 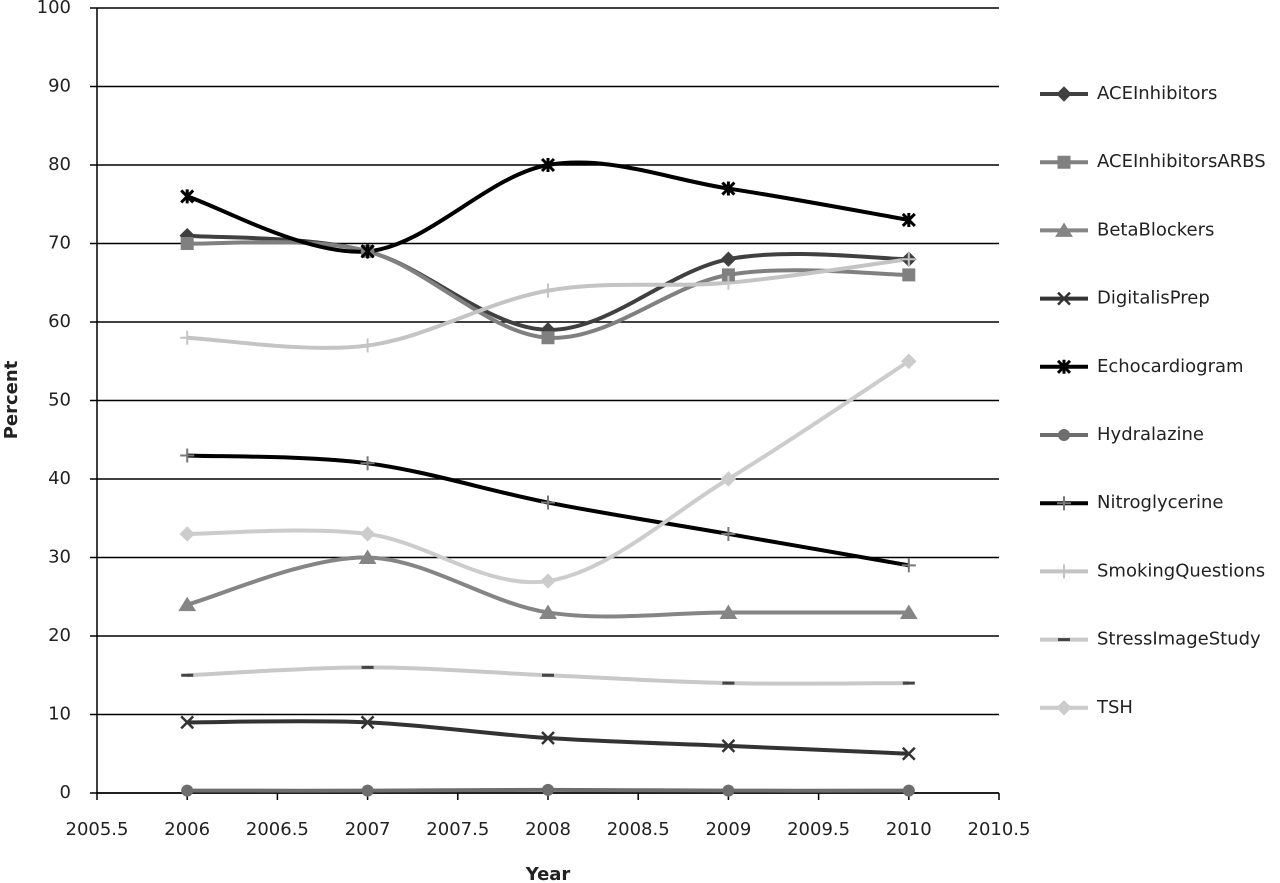 I want to click on y-axis-title: Percent, so click(x=11, y=399).